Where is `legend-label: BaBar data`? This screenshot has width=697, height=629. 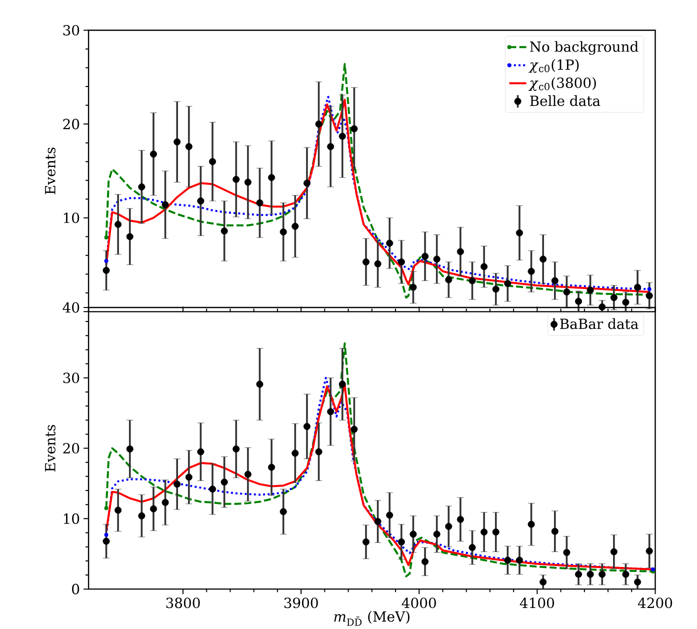
legend-label: BaBar data is located at coordinates (599, 324).